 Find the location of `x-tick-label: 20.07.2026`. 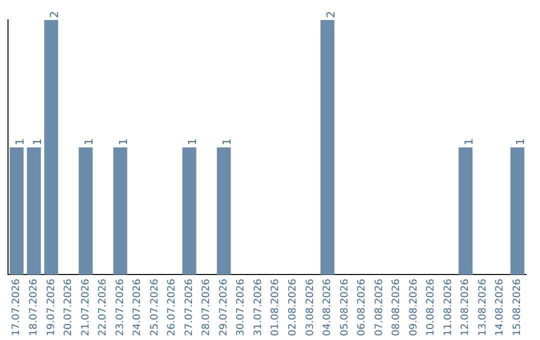

x-tick-label: 20.07.2026 is located at coordinates (68, 307).